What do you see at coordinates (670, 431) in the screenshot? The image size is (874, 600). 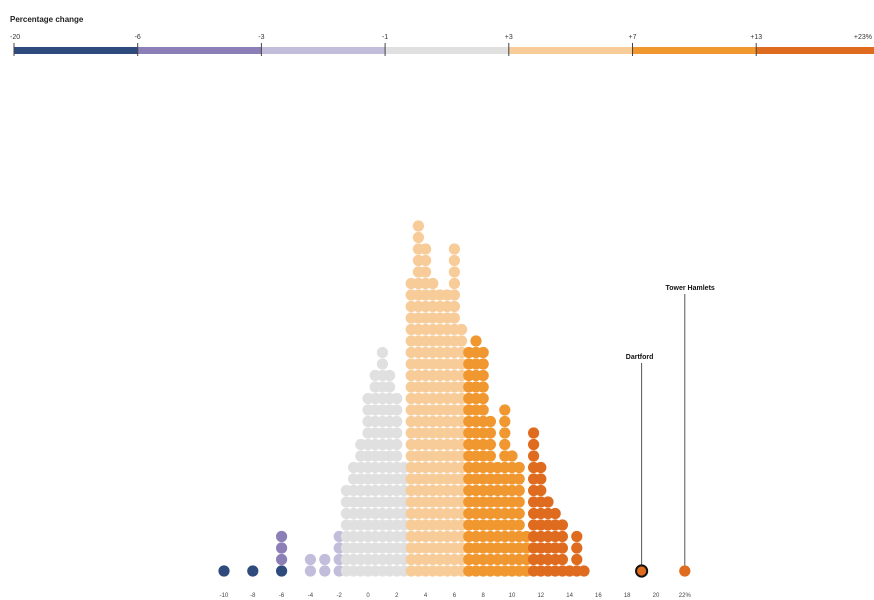 I see `annotations: Dartford Tower Hamlets` at bounding box center [670, 431].